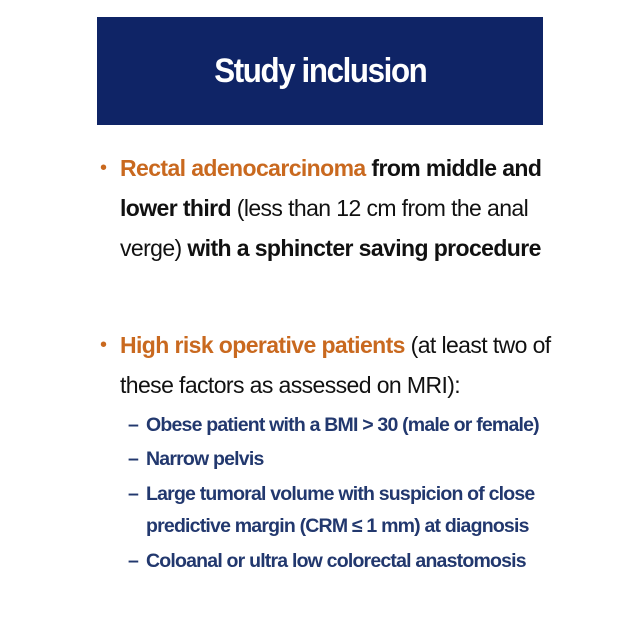 This screenshot has width=640, height=640. What do you see at coordinates (361, 248) in the screenshot?
I see `bullet-bold-text-2: with a sphincter saving procedure` at bounding box center [361, 248].